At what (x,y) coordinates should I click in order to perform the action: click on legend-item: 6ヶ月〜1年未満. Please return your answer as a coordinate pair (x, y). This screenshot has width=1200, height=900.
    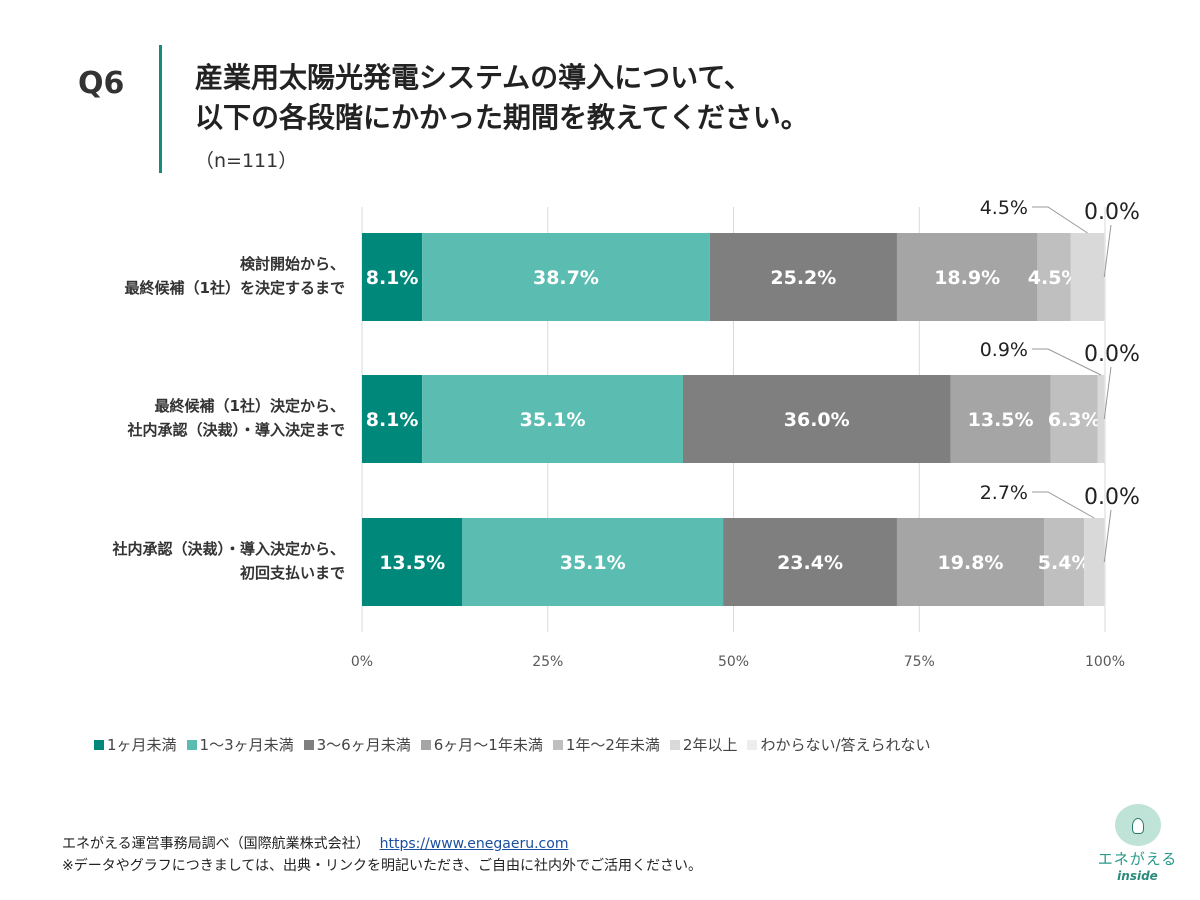
    Looking at the image, I should click on (481, 744).